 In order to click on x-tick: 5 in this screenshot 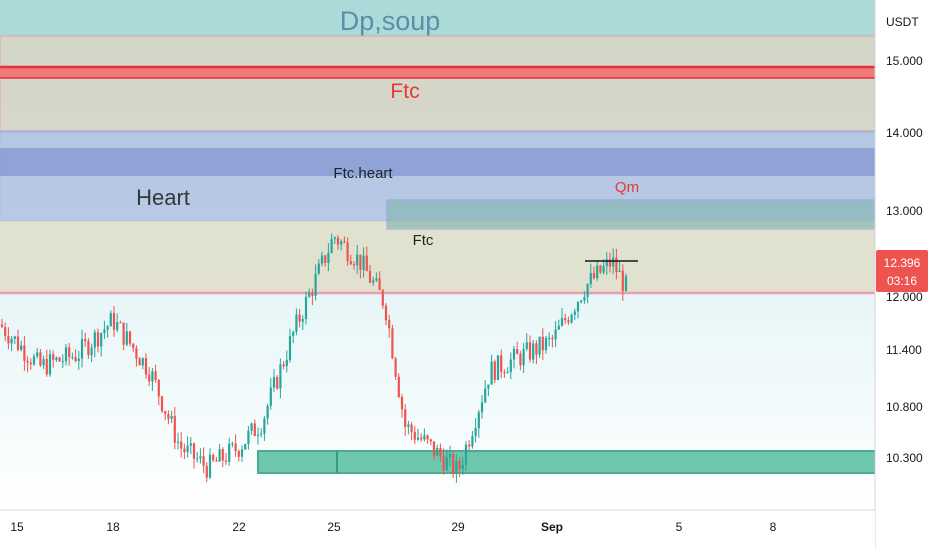, I will do `click(679, 527)`.